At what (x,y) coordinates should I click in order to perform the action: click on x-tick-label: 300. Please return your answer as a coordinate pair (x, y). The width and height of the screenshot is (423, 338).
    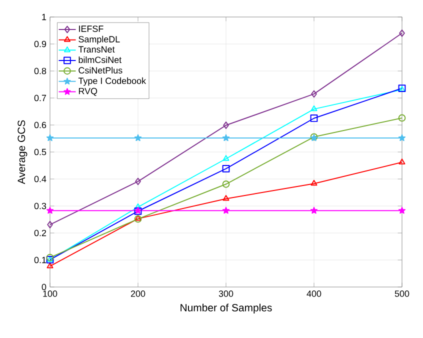
    Looking at the image, I should click on (226, 293).